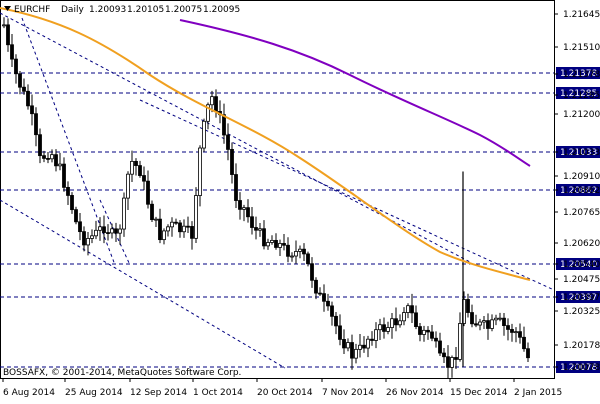 The image size is (600, 404). What do you see at coordinates (581, 298) in the screenshot?
I see `y-tick-label: 1.20397` at bounding box center [581, 298].